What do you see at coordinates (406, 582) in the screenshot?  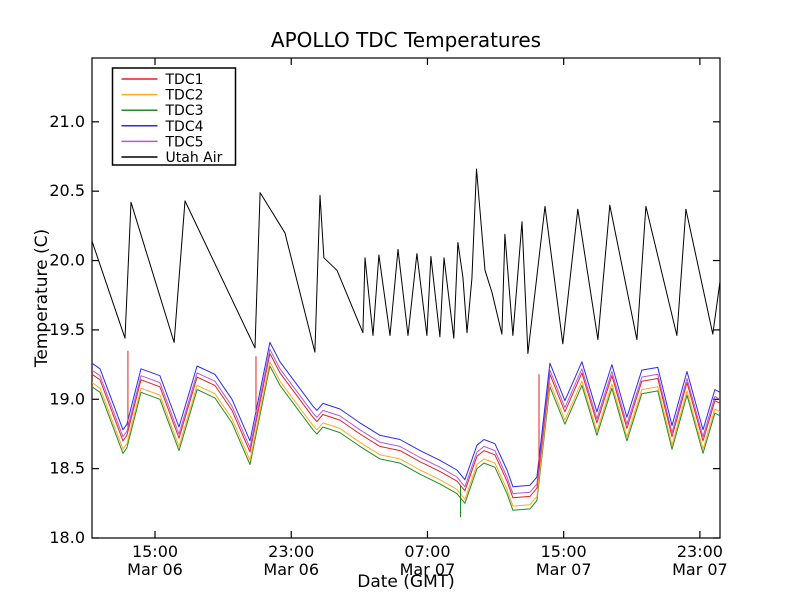 I see `x-axis-label: Date (GMT)` at bounding box center [406, 582].